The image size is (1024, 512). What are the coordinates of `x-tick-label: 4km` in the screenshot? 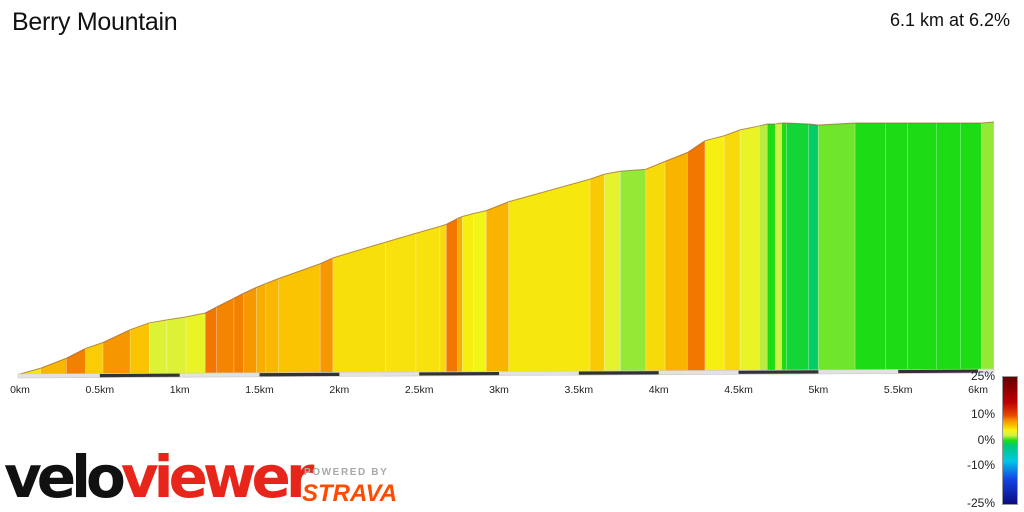 It's located at (658, 390).